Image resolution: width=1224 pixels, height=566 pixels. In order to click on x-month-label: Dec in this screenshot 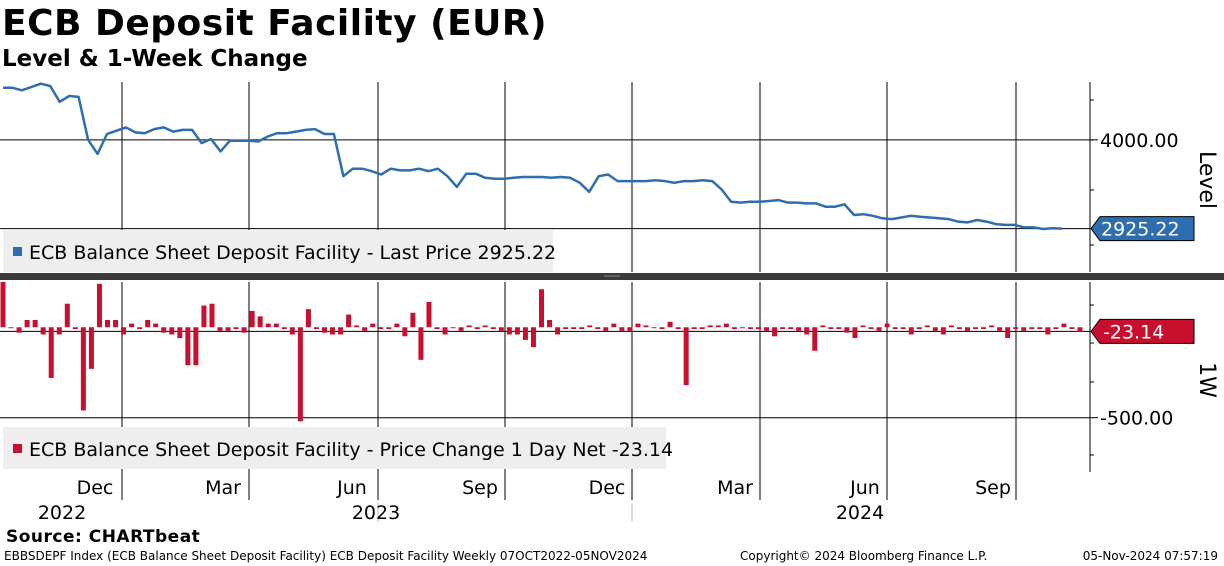, I will do `click(607, 488)`.